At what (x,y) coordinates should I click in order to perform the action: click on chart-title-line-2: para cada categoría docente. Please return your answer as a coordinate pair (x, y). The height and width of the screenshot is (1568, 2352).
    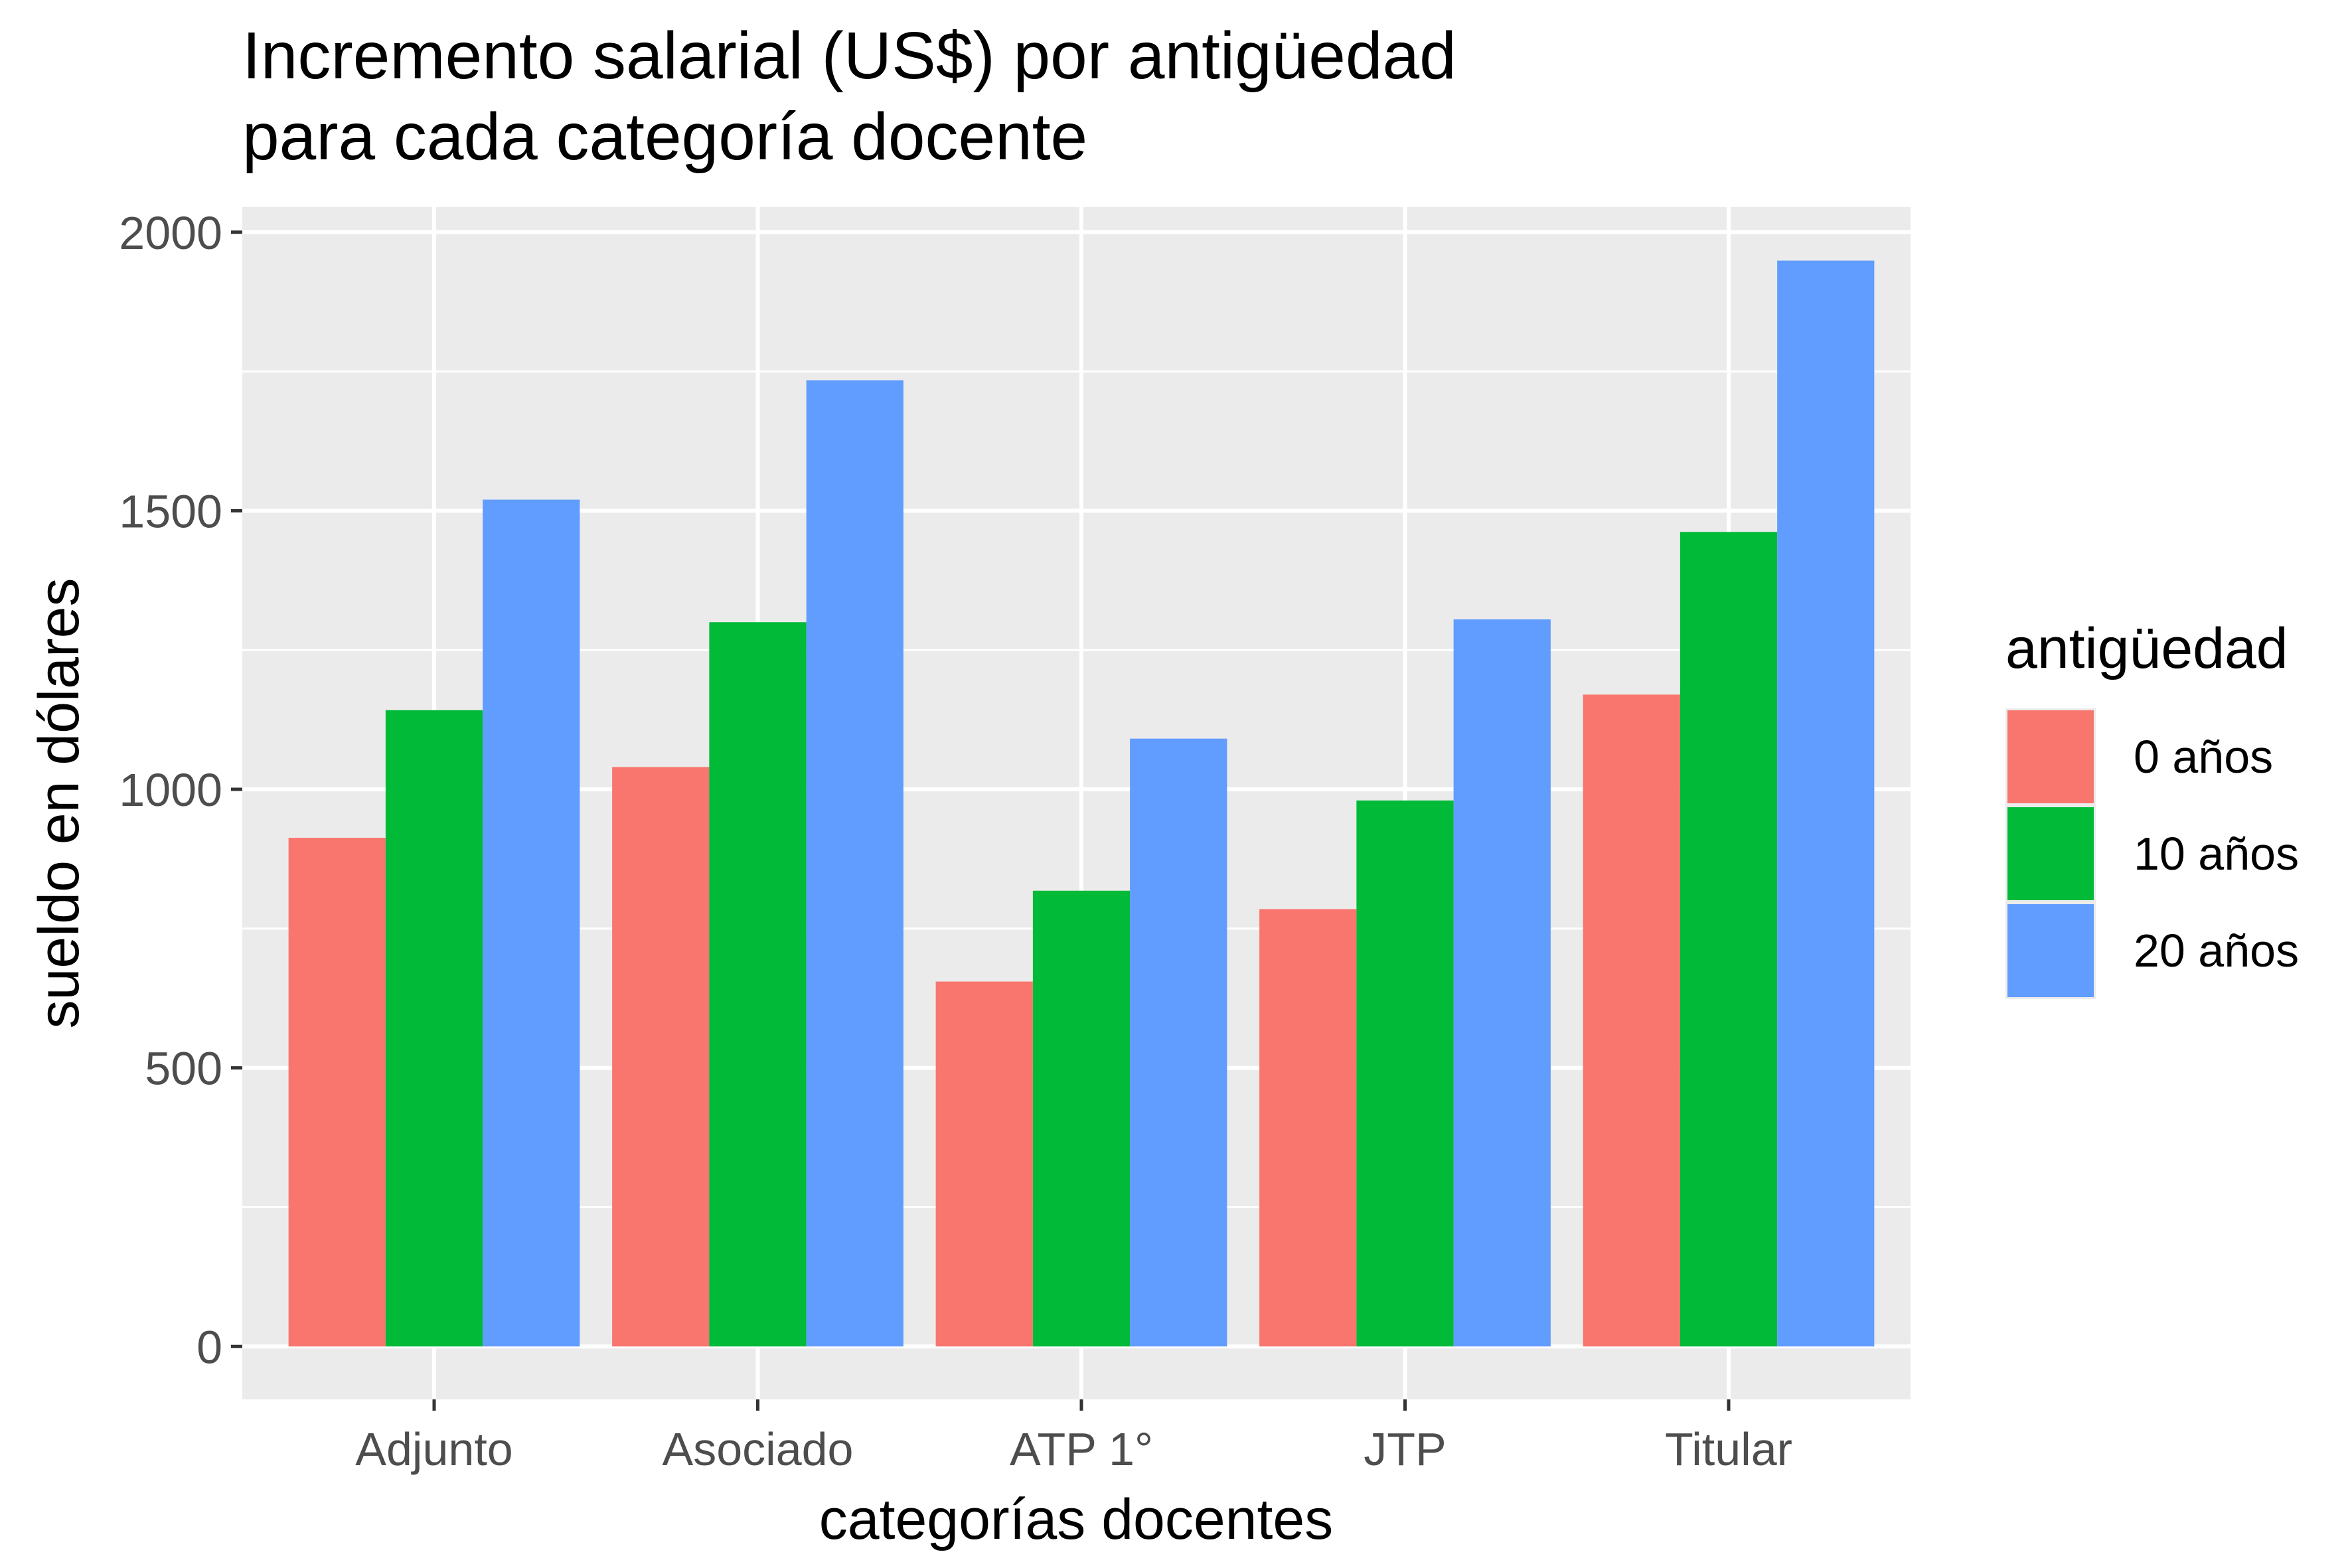
    Looking at the image, I should click on (665, 137).